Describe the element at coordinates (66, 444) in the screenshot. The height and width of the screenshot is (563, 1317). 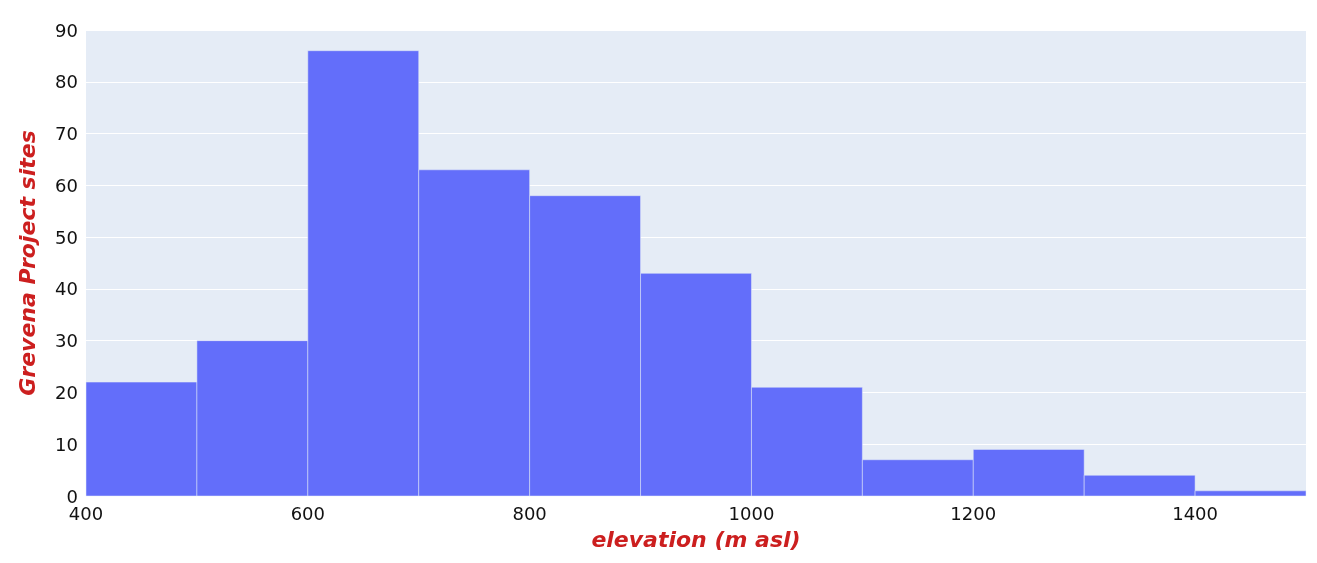
I see `y-tick-label: 10` at that location.